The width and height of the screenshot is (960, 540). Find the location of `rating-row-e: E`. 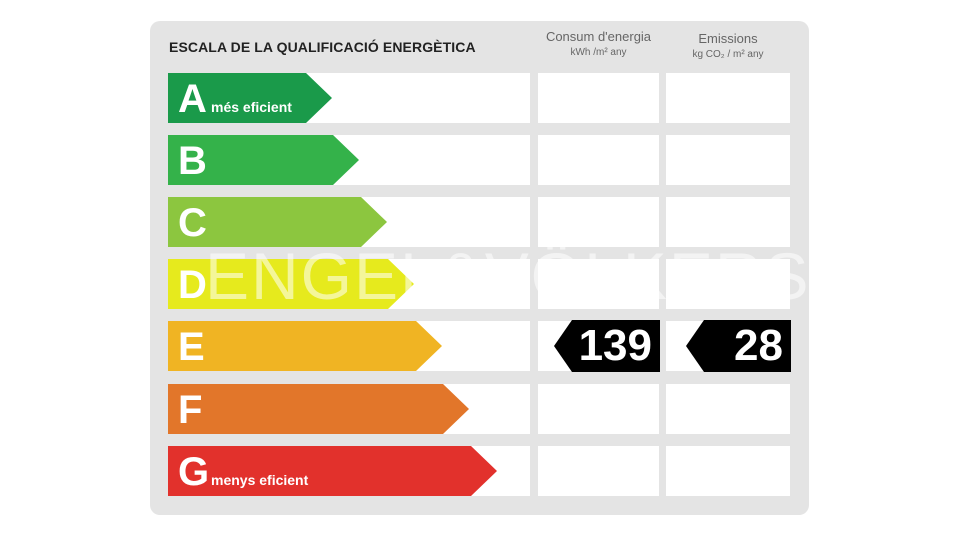

rating-row-e: E is located at coordinates (480, 346).